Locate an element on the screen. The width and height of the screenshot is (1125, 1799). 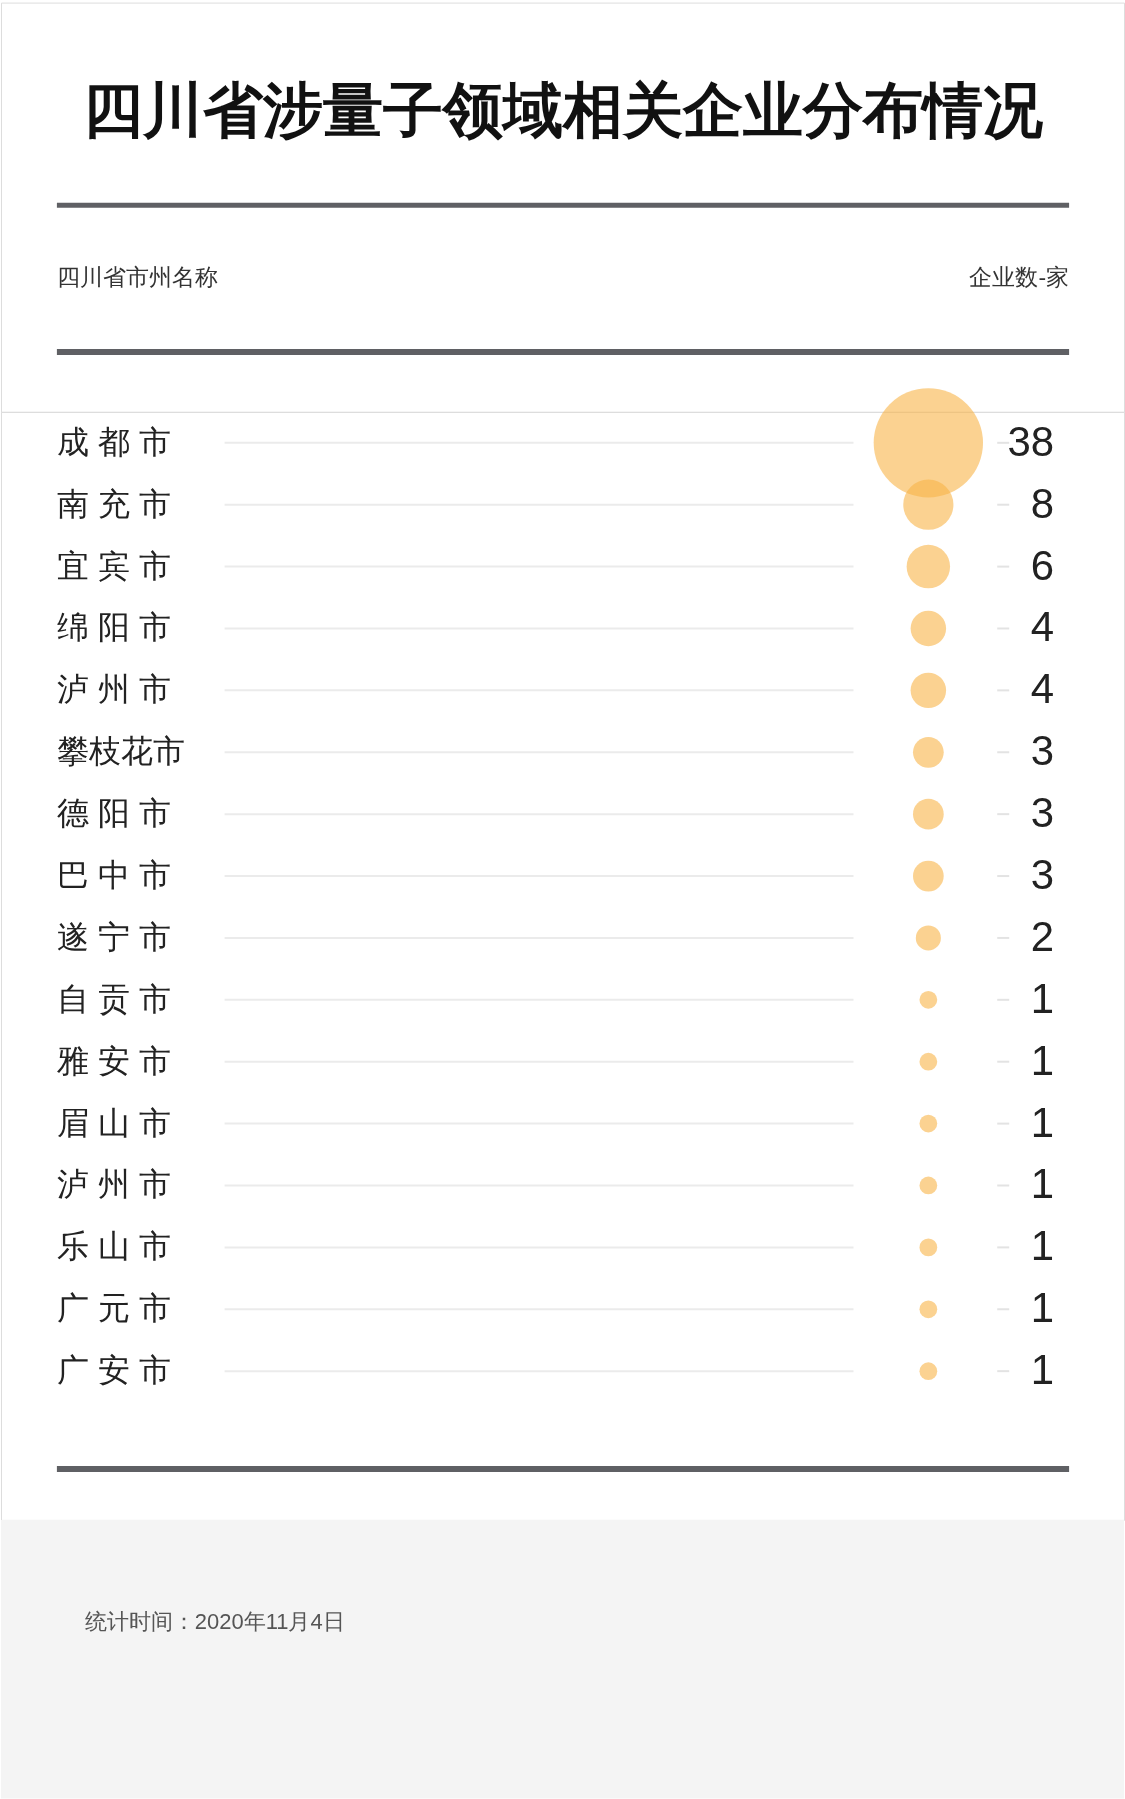
category-label: 乐 山 市 is located at coordinates (113, 1246).